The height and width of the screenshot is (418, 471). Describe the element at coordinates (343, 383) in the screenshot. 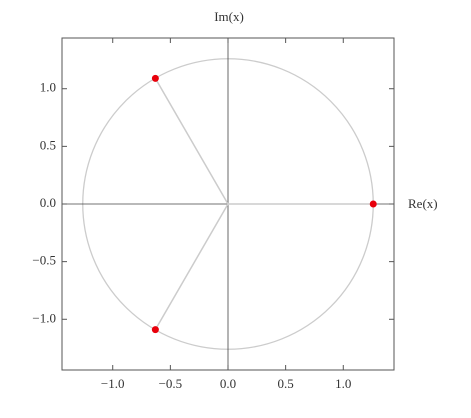

I see `x-tick-label: 1.0` at that location.